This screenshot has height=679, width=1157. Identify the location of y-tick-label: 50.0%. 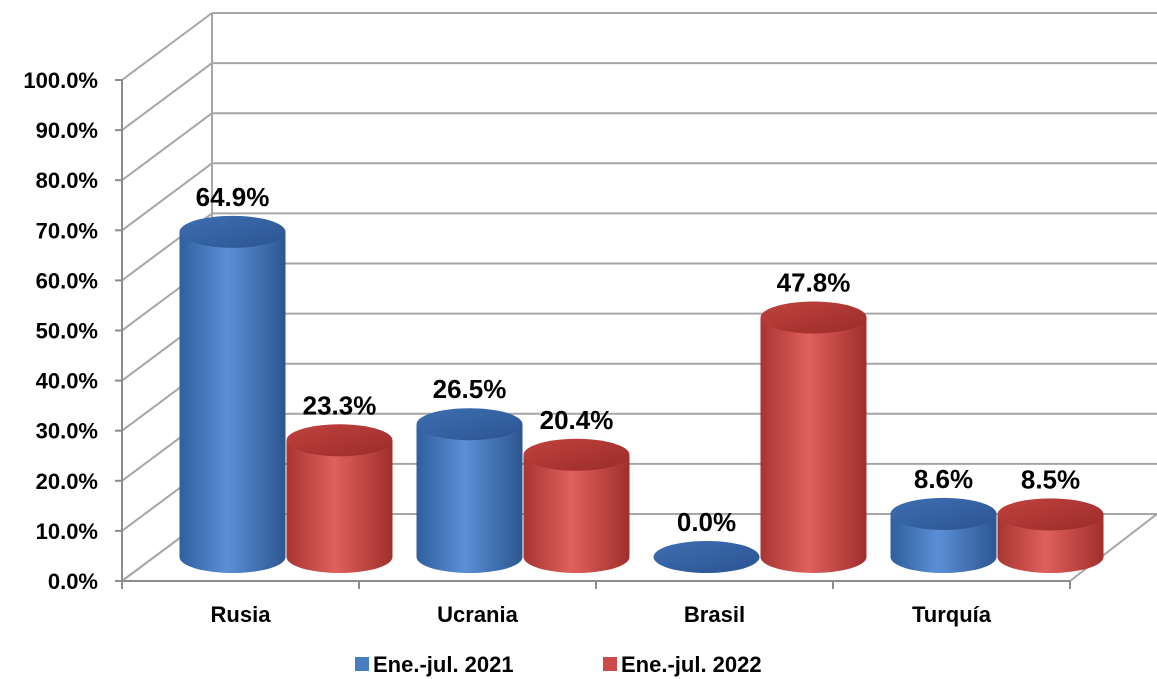
(67, 331).